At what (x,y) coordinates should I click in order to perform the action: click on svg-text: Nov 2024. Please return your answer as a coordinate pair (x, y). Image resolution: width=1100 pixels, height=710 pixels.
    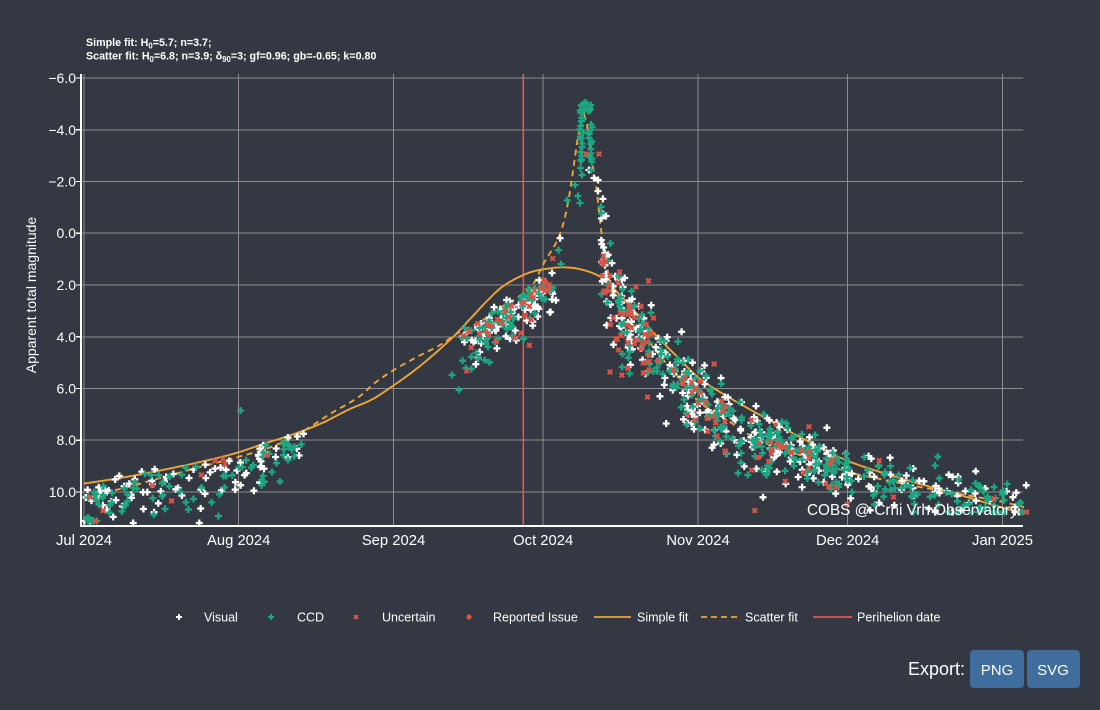
    Looking at the image, I should click on (697, 541).